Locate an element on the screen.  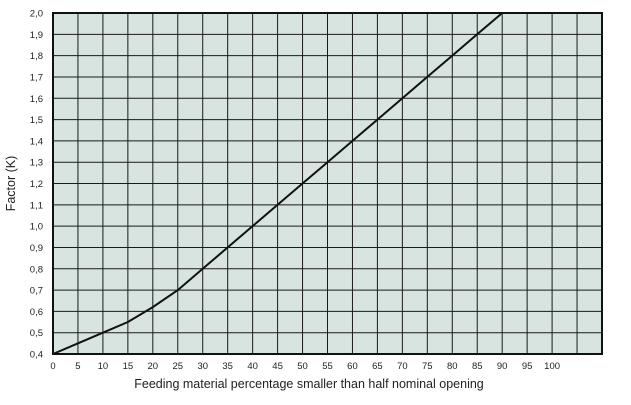
y-tick-label: 2,0 is located at coordinates (36, 14).